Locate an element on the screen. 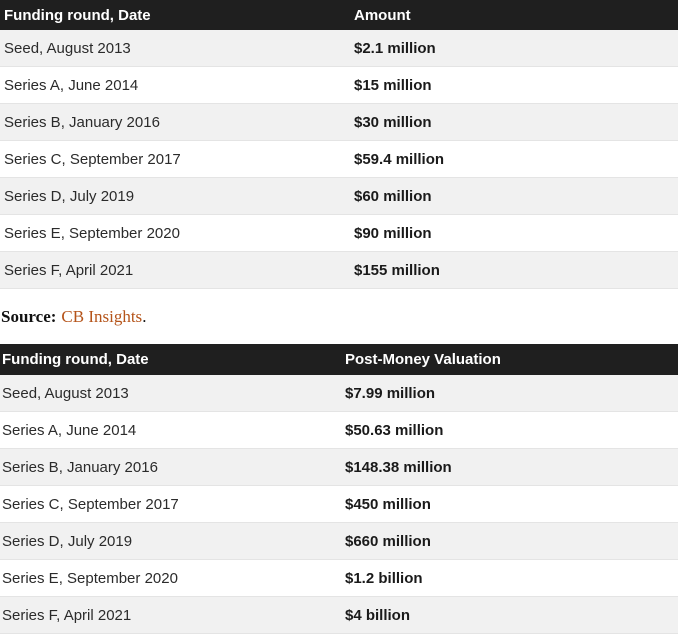  valuation-cell: $4 billion is located at coordinates (510, 615).